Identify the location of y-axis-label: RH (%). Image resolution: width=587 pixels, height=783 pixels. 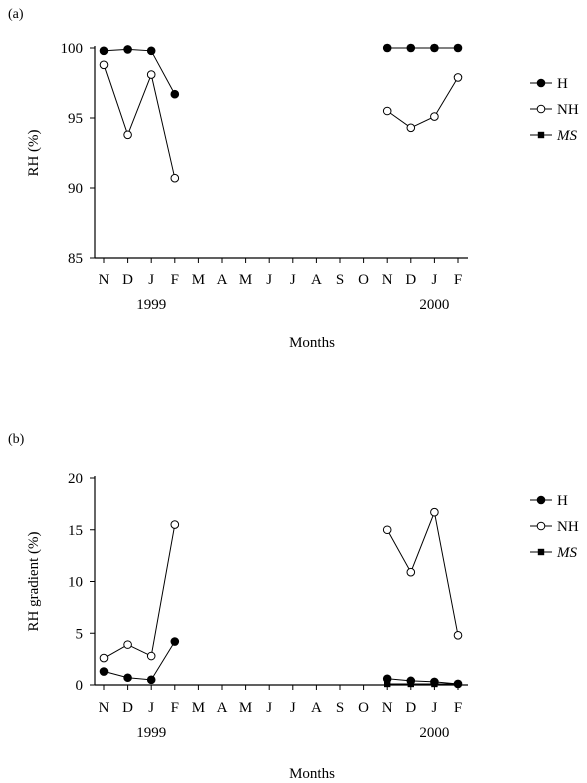
(34, 152).